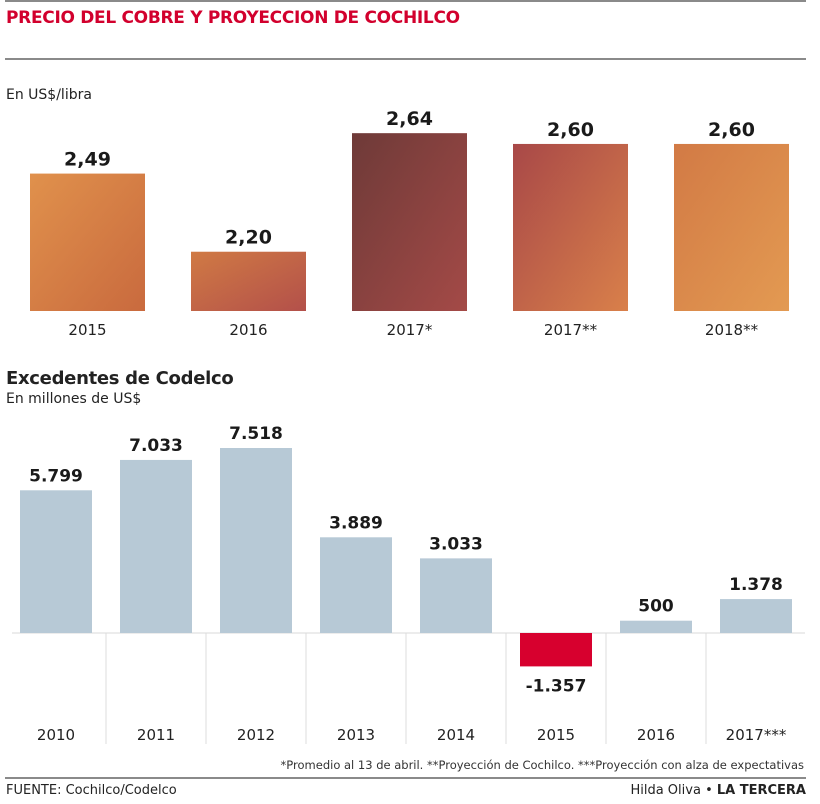 This screenshot has width=820, height=804. I want to click on surplus-category-label: 2014, so click(456, 735).